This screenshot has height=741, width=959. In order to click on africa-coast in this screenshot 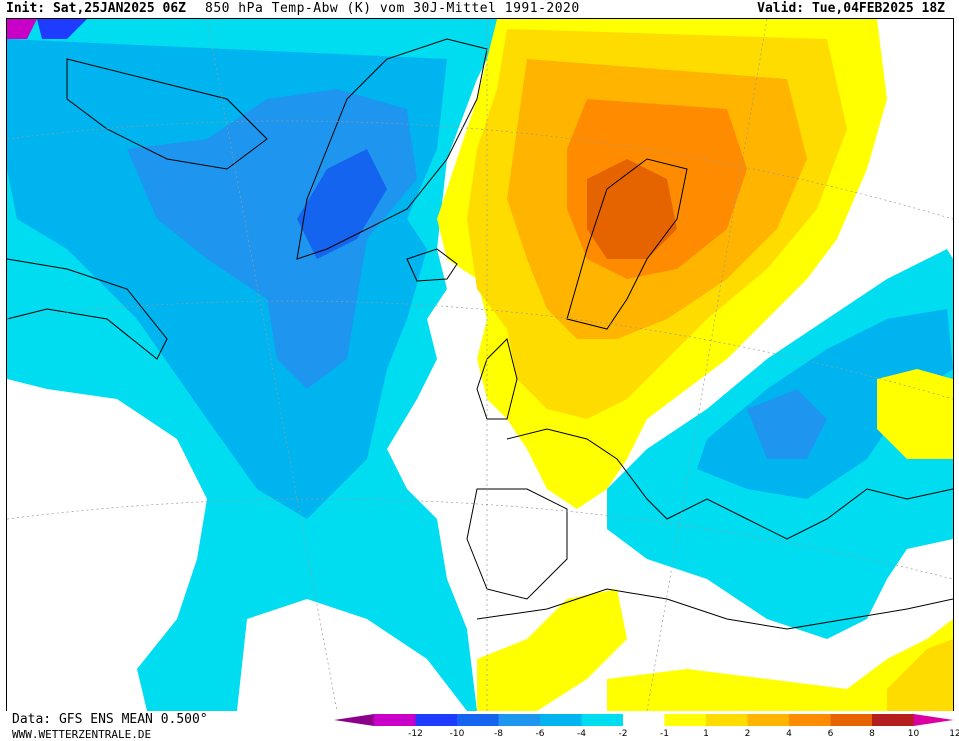, I will do `click(714, 609)`.